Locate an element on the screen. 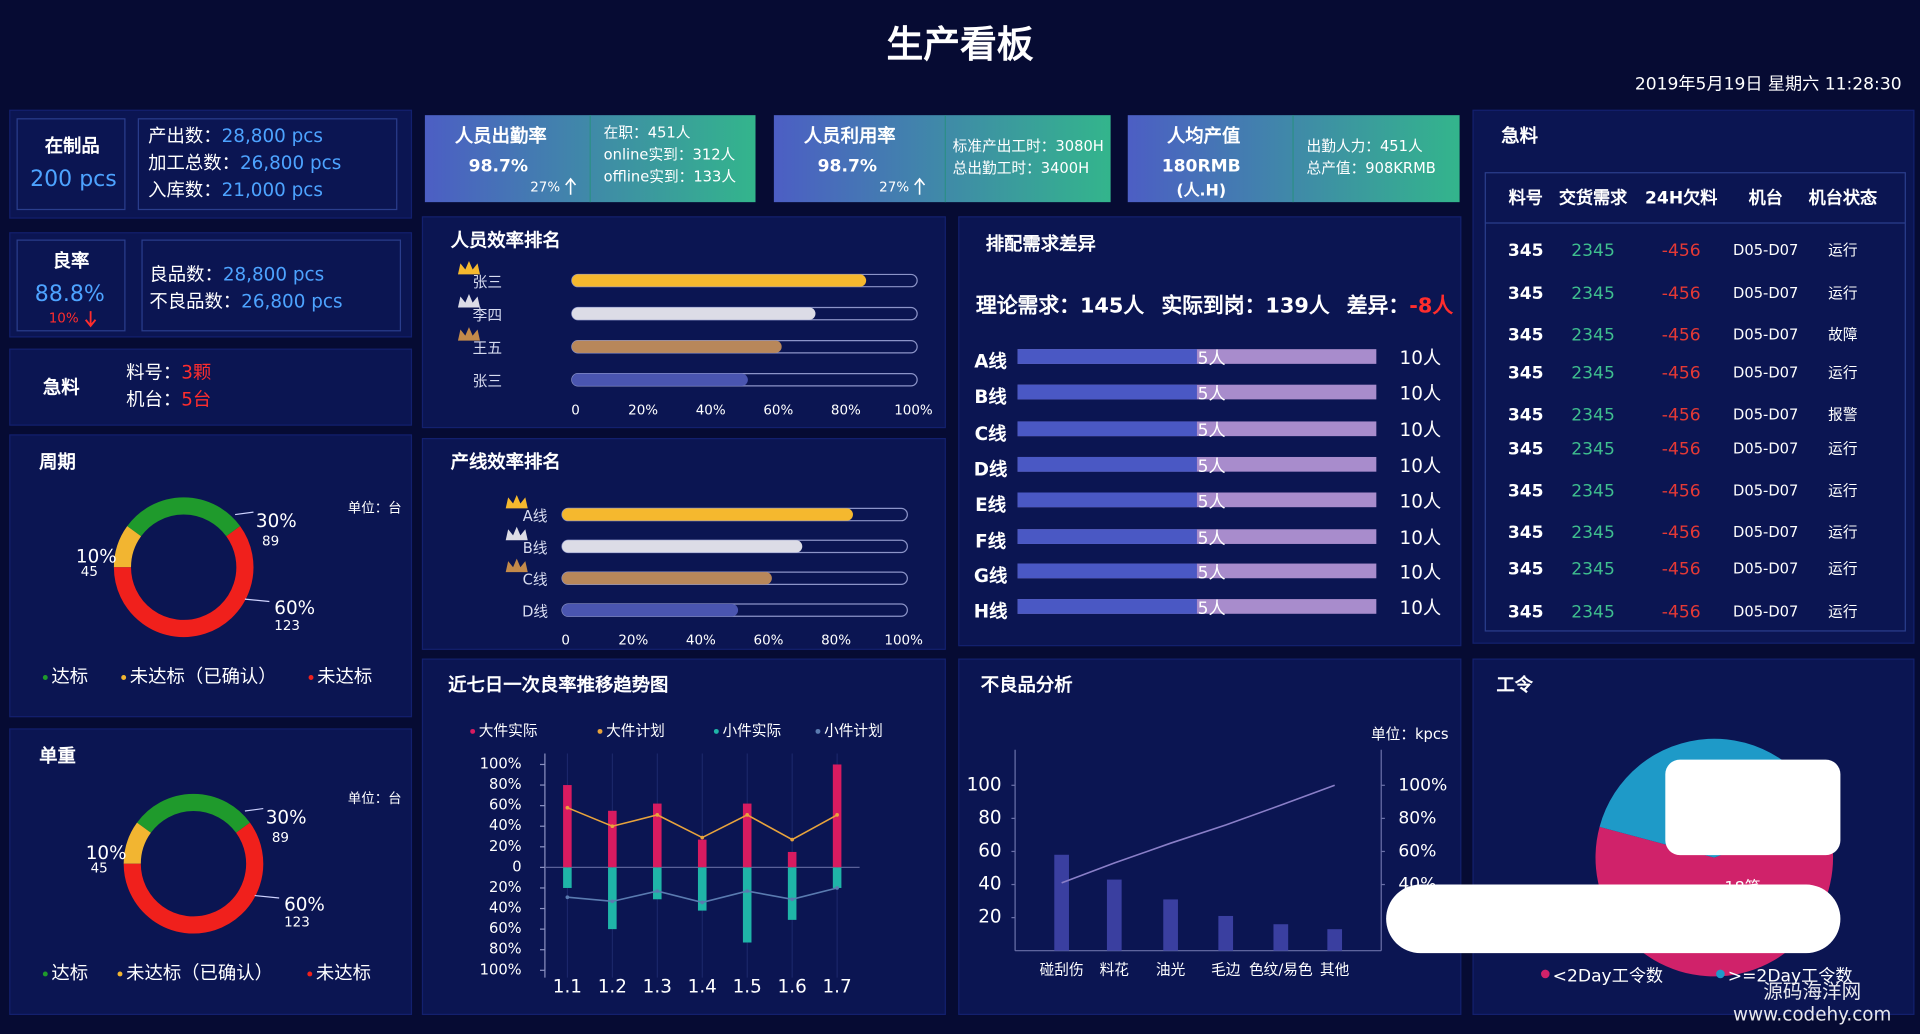 The image size is (1920, 1034). y-tick-label: 60 is located at coordinates (989, 850).